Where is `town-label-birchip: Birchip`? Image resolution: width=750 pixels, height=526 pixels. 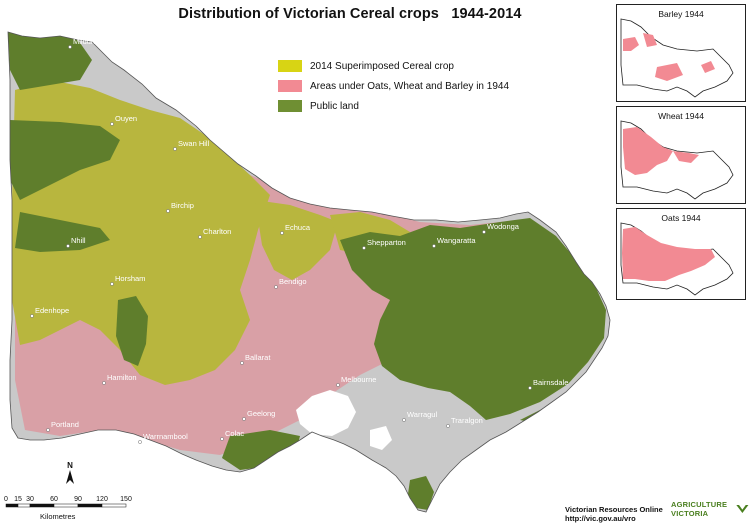
town-label-birchip: Birchip is located at coordinates (182, 205).